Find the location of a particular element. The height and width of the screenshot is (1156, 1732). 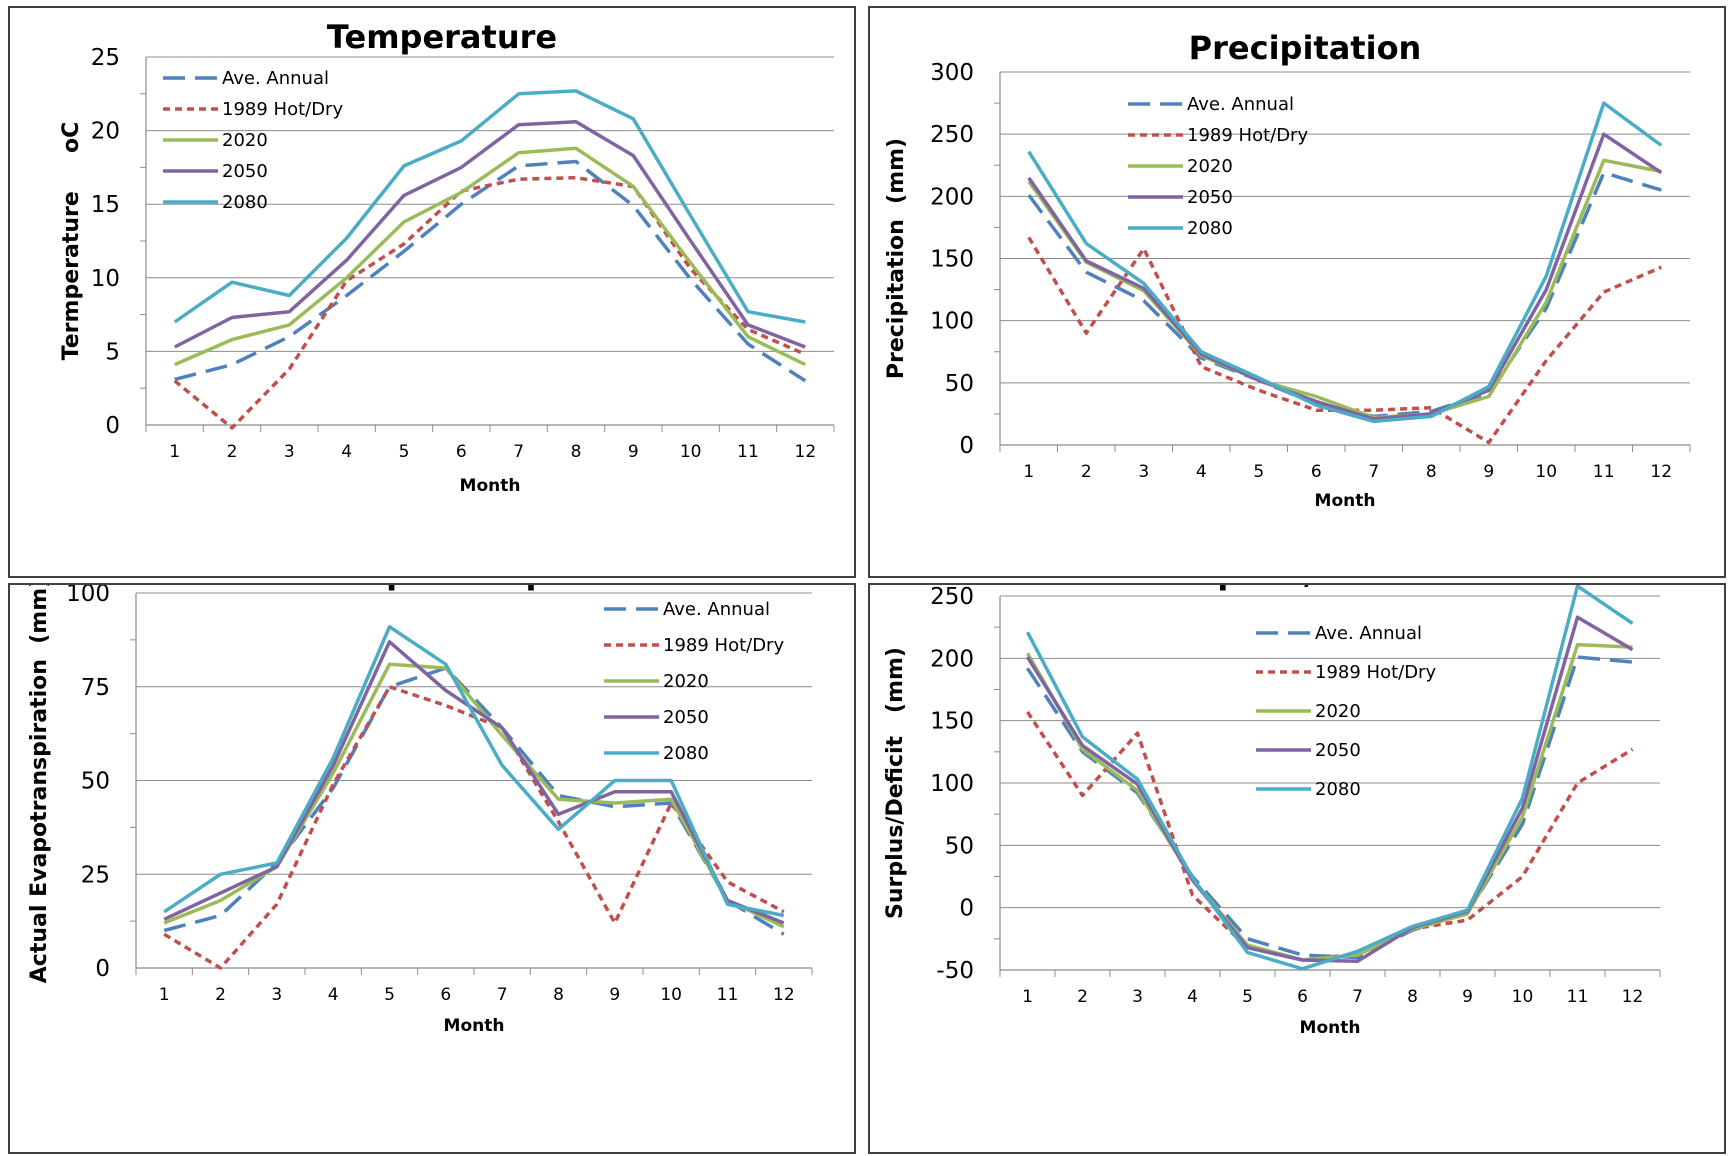

chart-title: Precipitation is located at coordinates (1305, 48).